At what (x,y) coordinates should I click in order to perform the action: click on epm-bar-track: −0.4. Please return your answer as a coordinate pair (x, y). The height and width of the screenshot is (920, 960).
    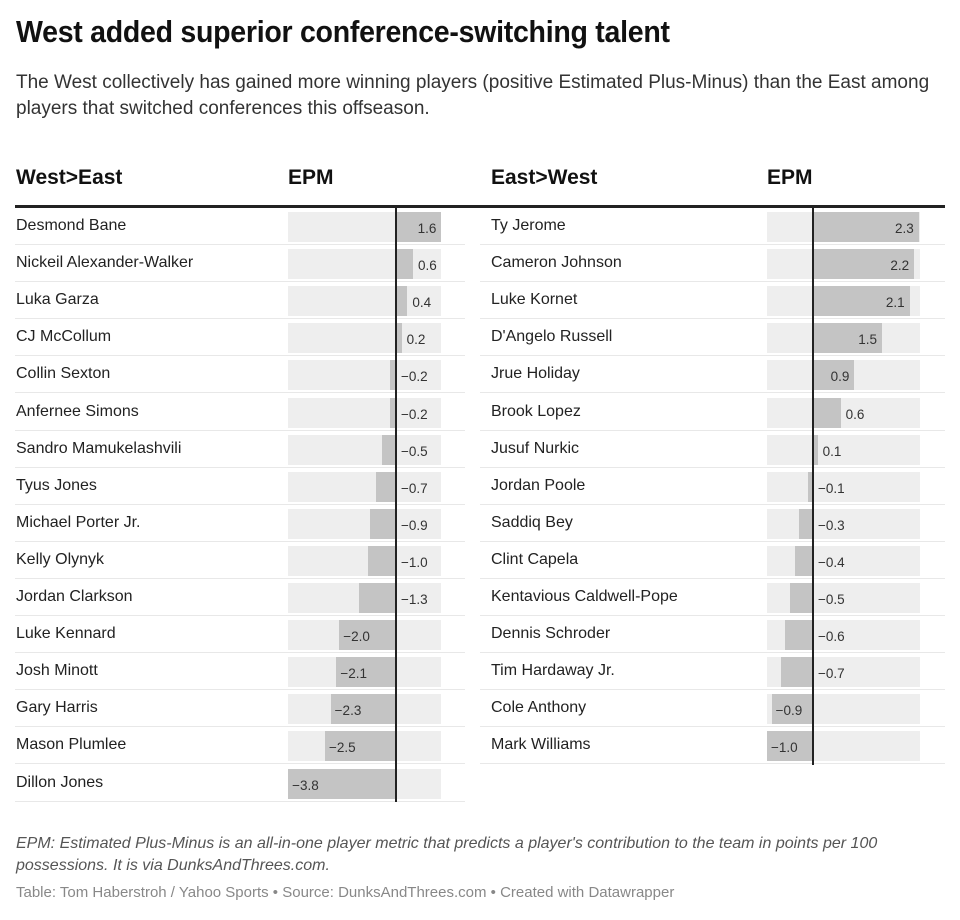
    Looking at the image, I should click on (843, 560).